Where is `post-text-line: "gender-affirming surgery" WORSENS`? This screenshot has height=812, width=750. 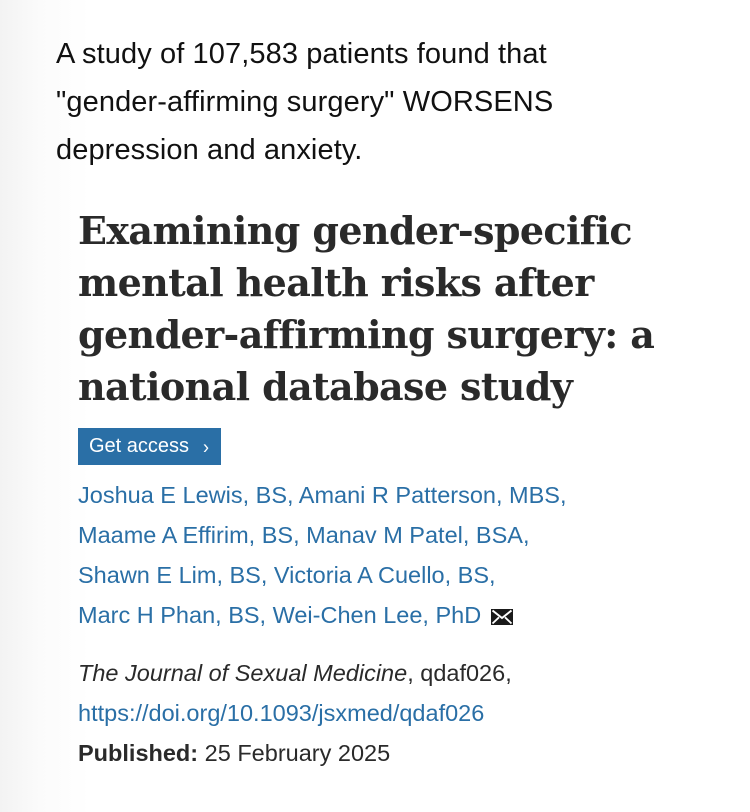 post-text-line: "gender-affirming surgery" WORSENS is located at coordinates (305, 102).